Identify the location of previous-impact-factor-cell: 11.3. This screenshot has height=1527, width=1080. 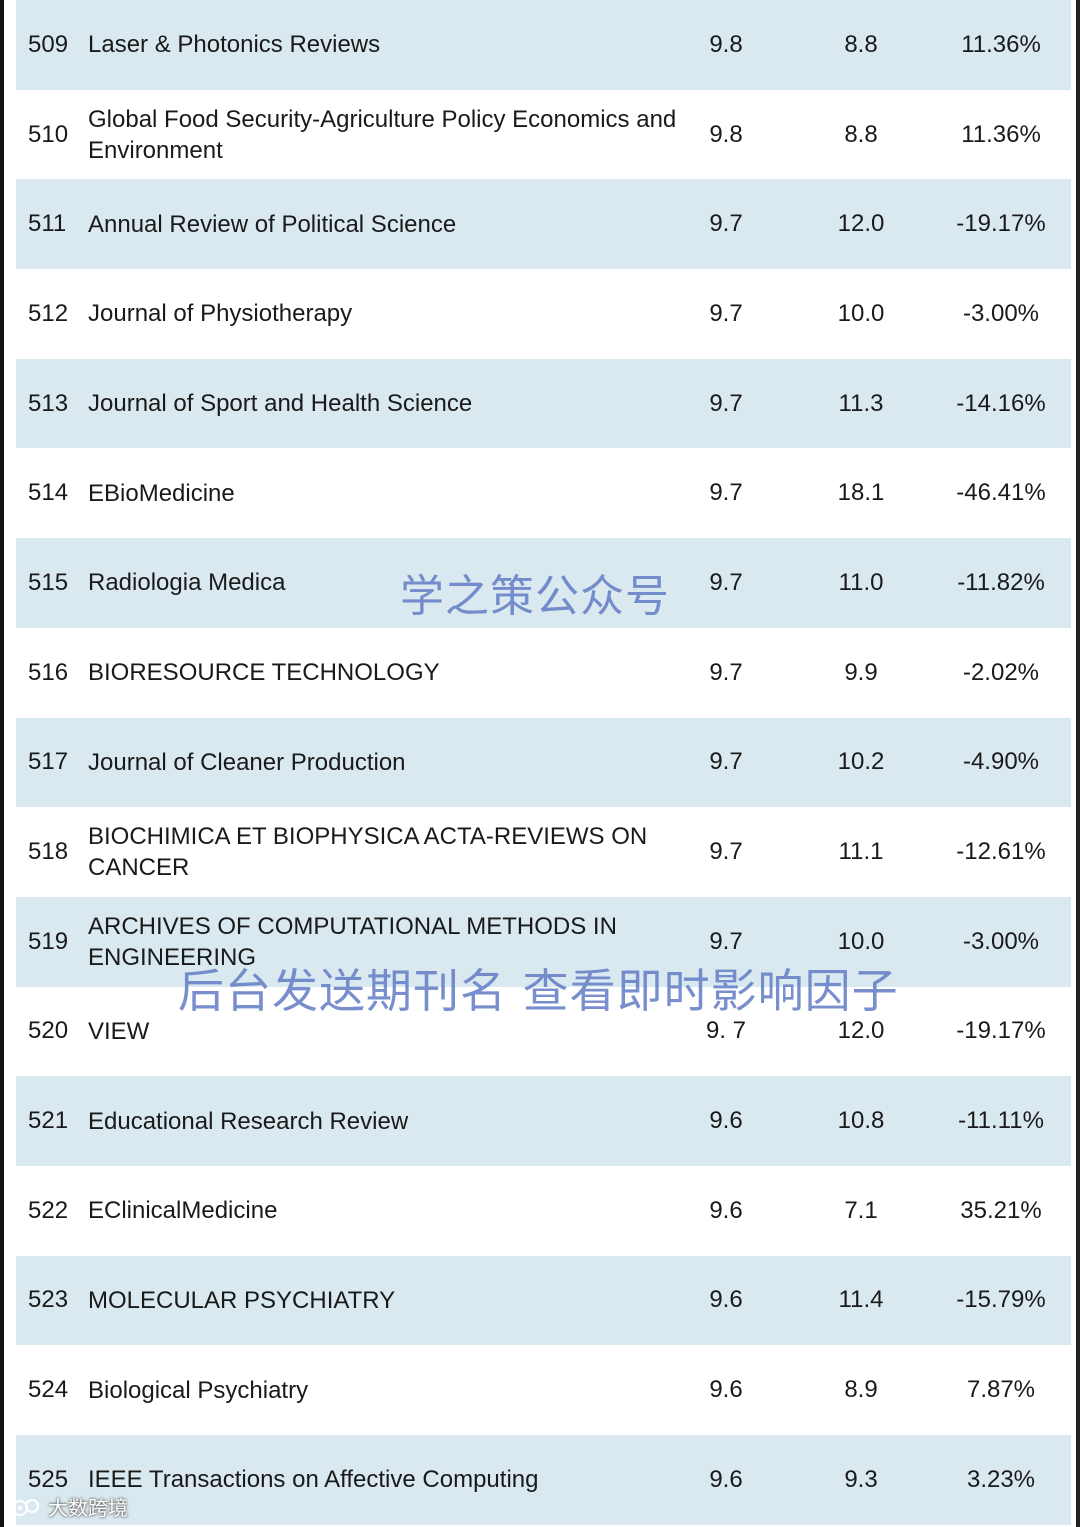
(861, 403).